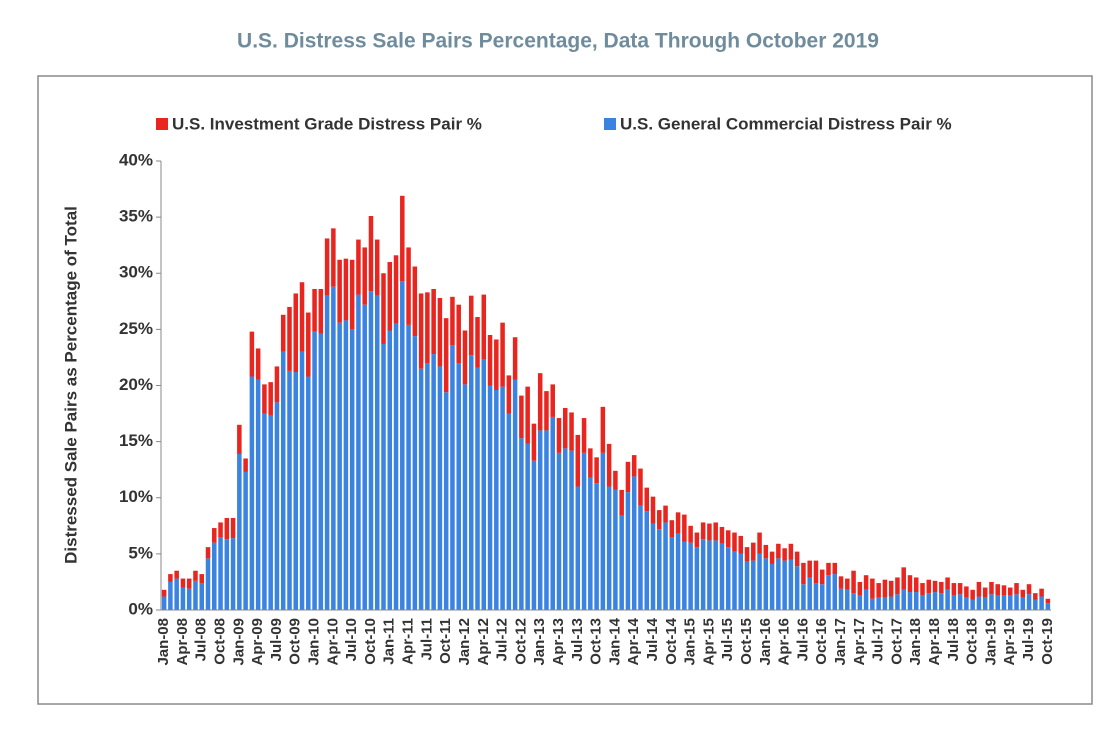 This screenshot has height=733, width=1116. I want to click on x-tick-label: Jan-14, so click(614, 641).